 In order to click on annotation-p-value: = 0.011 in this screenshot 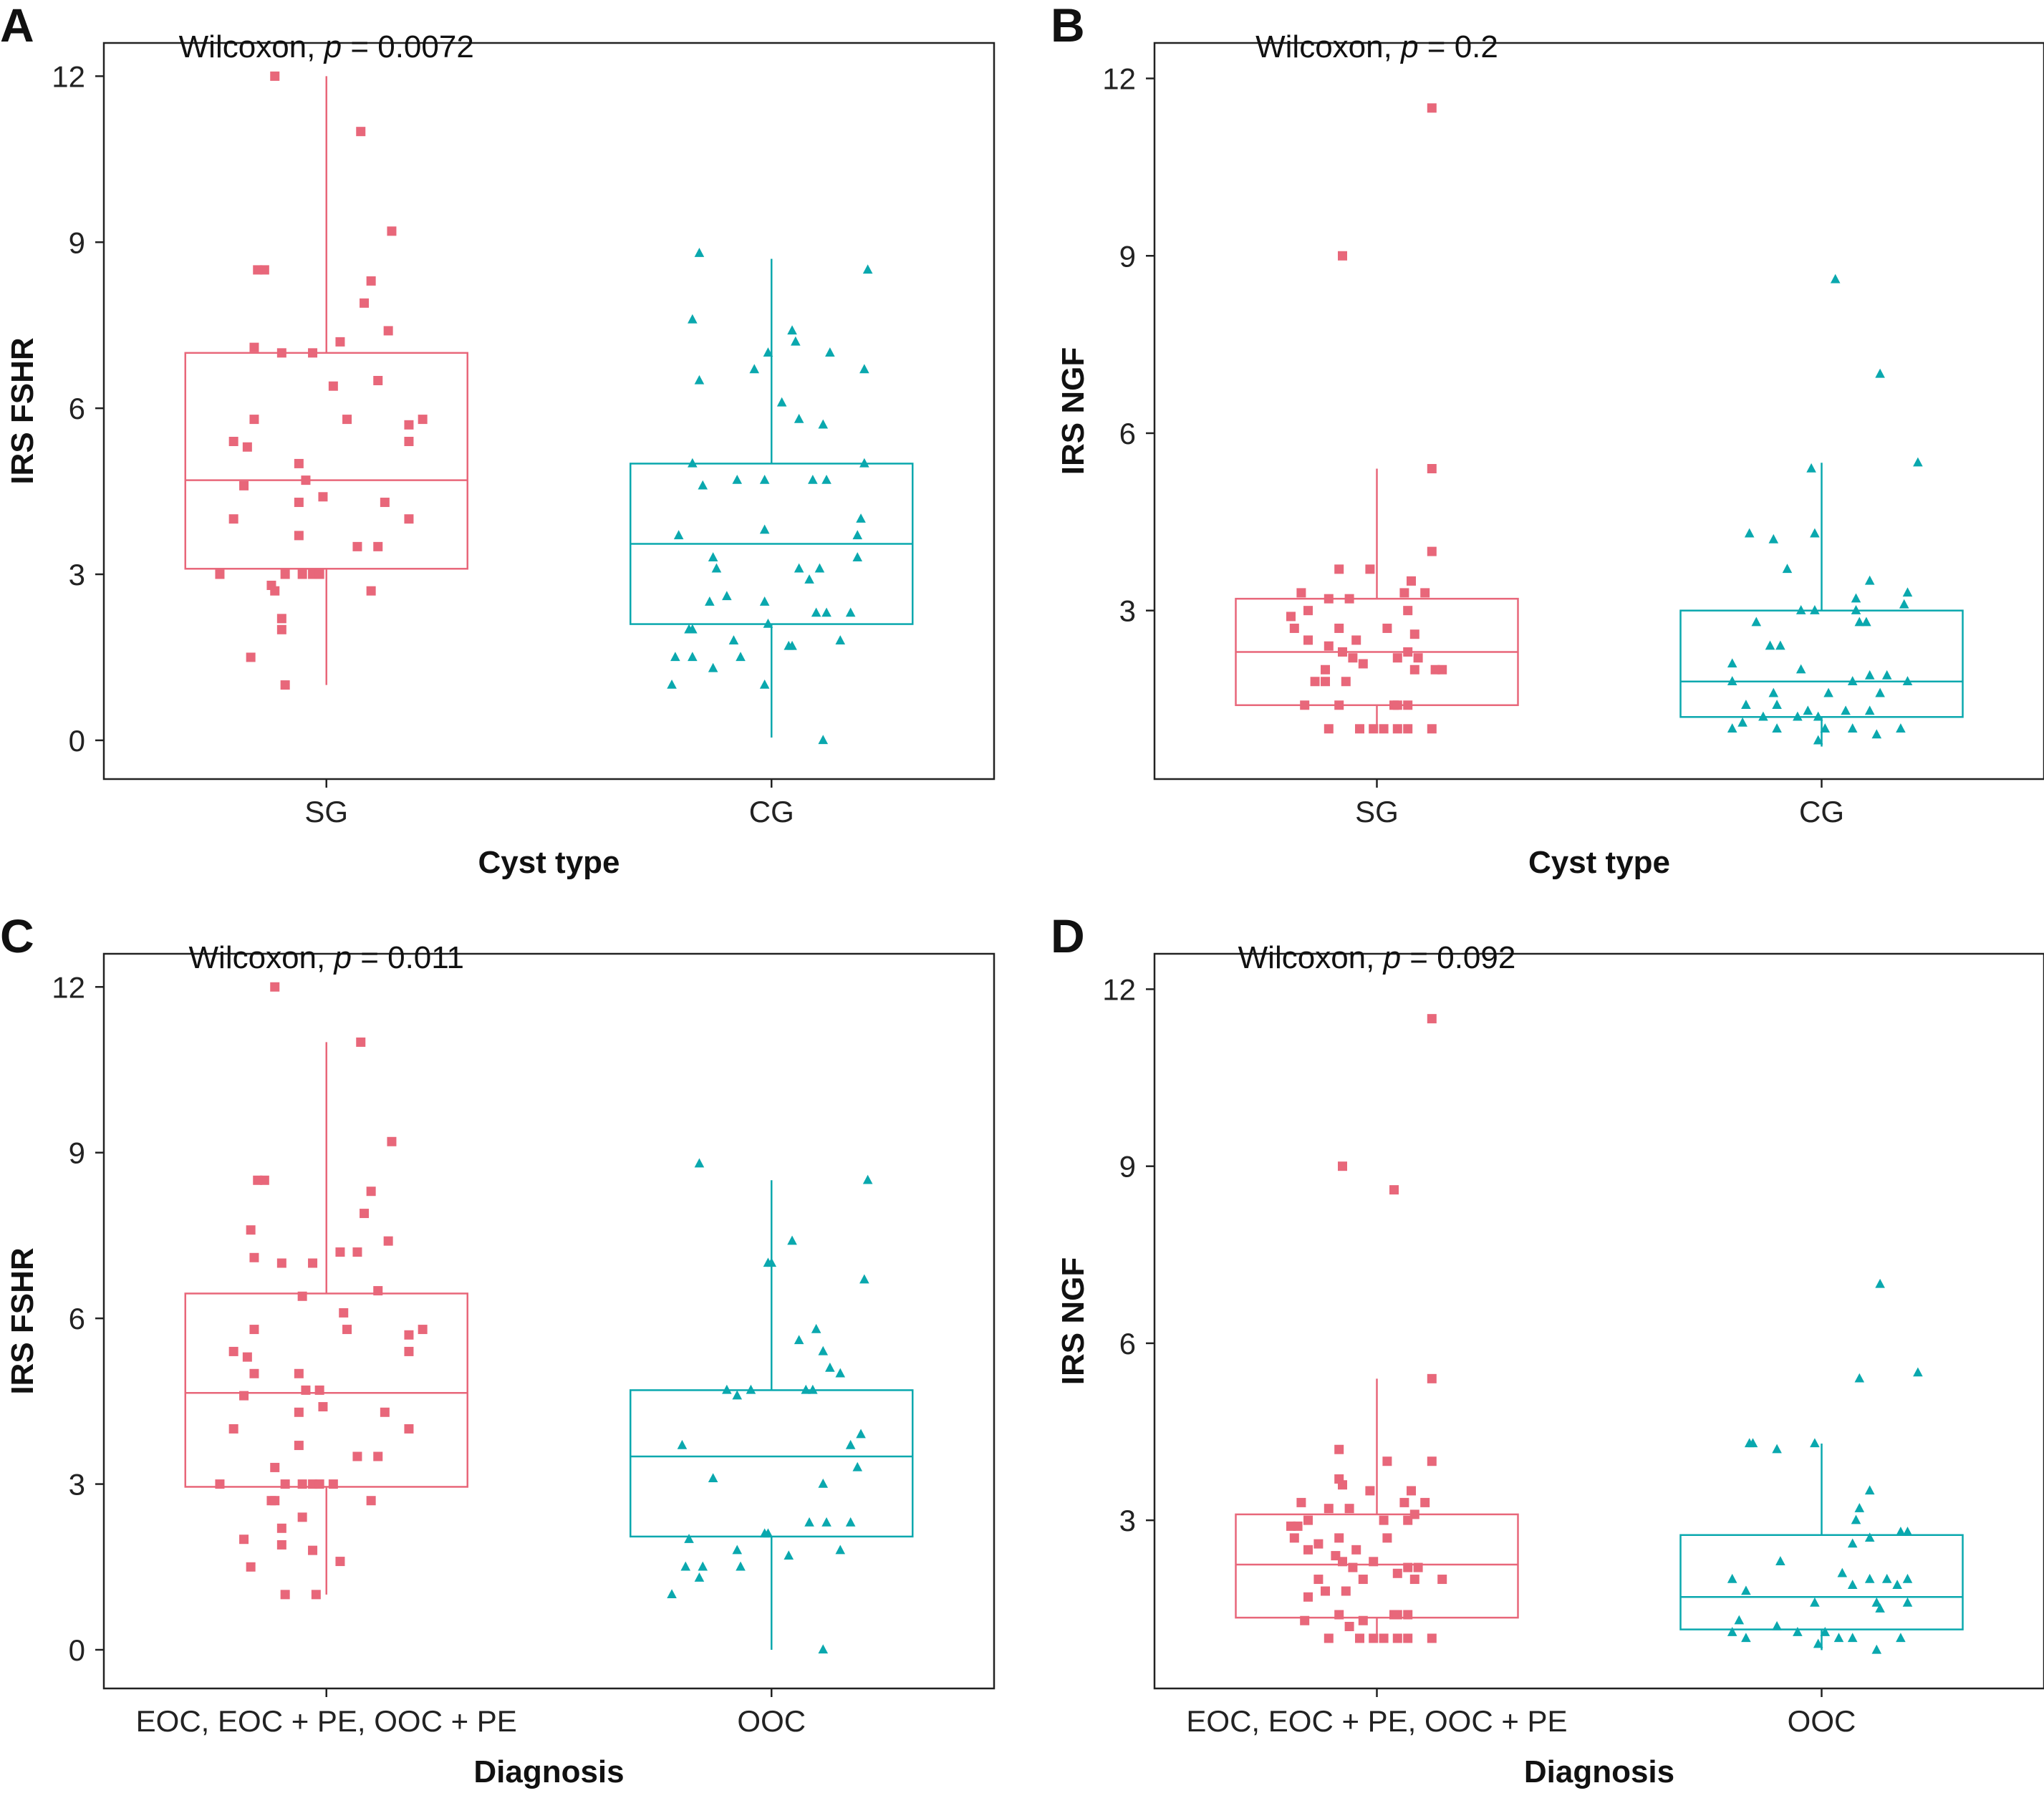, I will do `click(408, 957)`.